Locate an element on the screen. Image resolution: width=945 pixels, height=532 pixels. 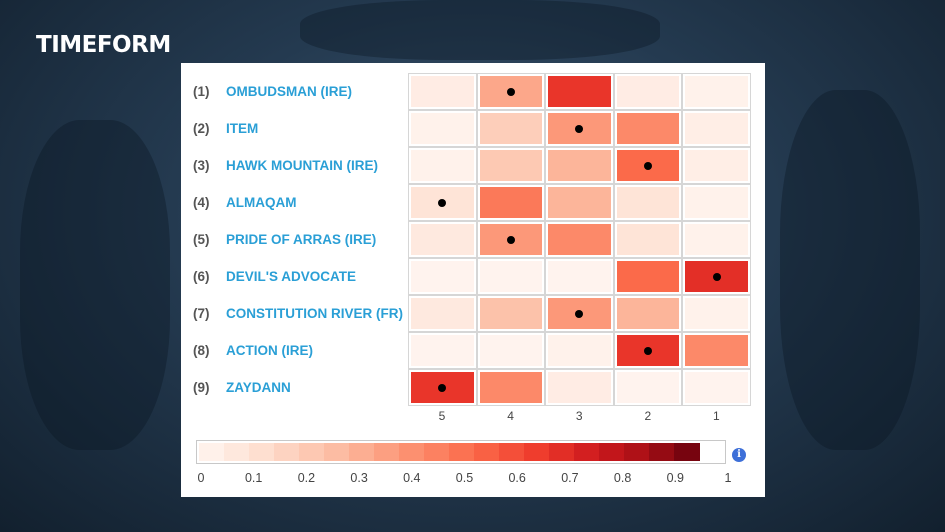
x-tick-label: 1 is located at coordinates (716, 416).